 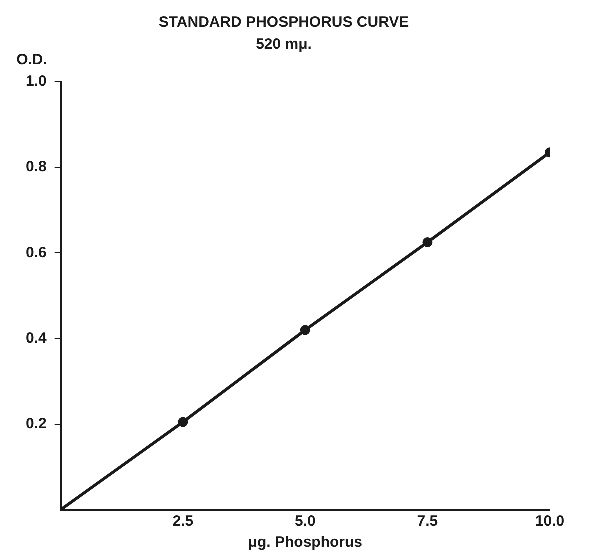 I want to click on x-tick-label: 7.5, so click(x=427, y=521).